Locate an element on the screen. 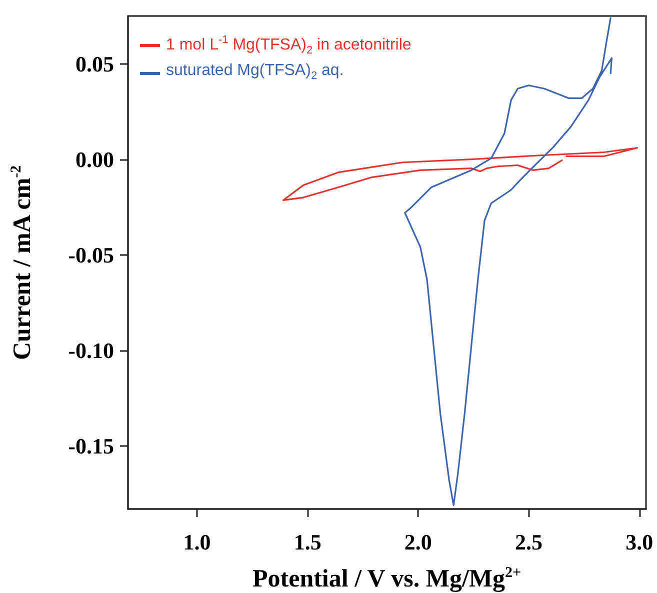 The width and height of the screenshot is (657, 593). line-series is located at coordinates (460, 174).